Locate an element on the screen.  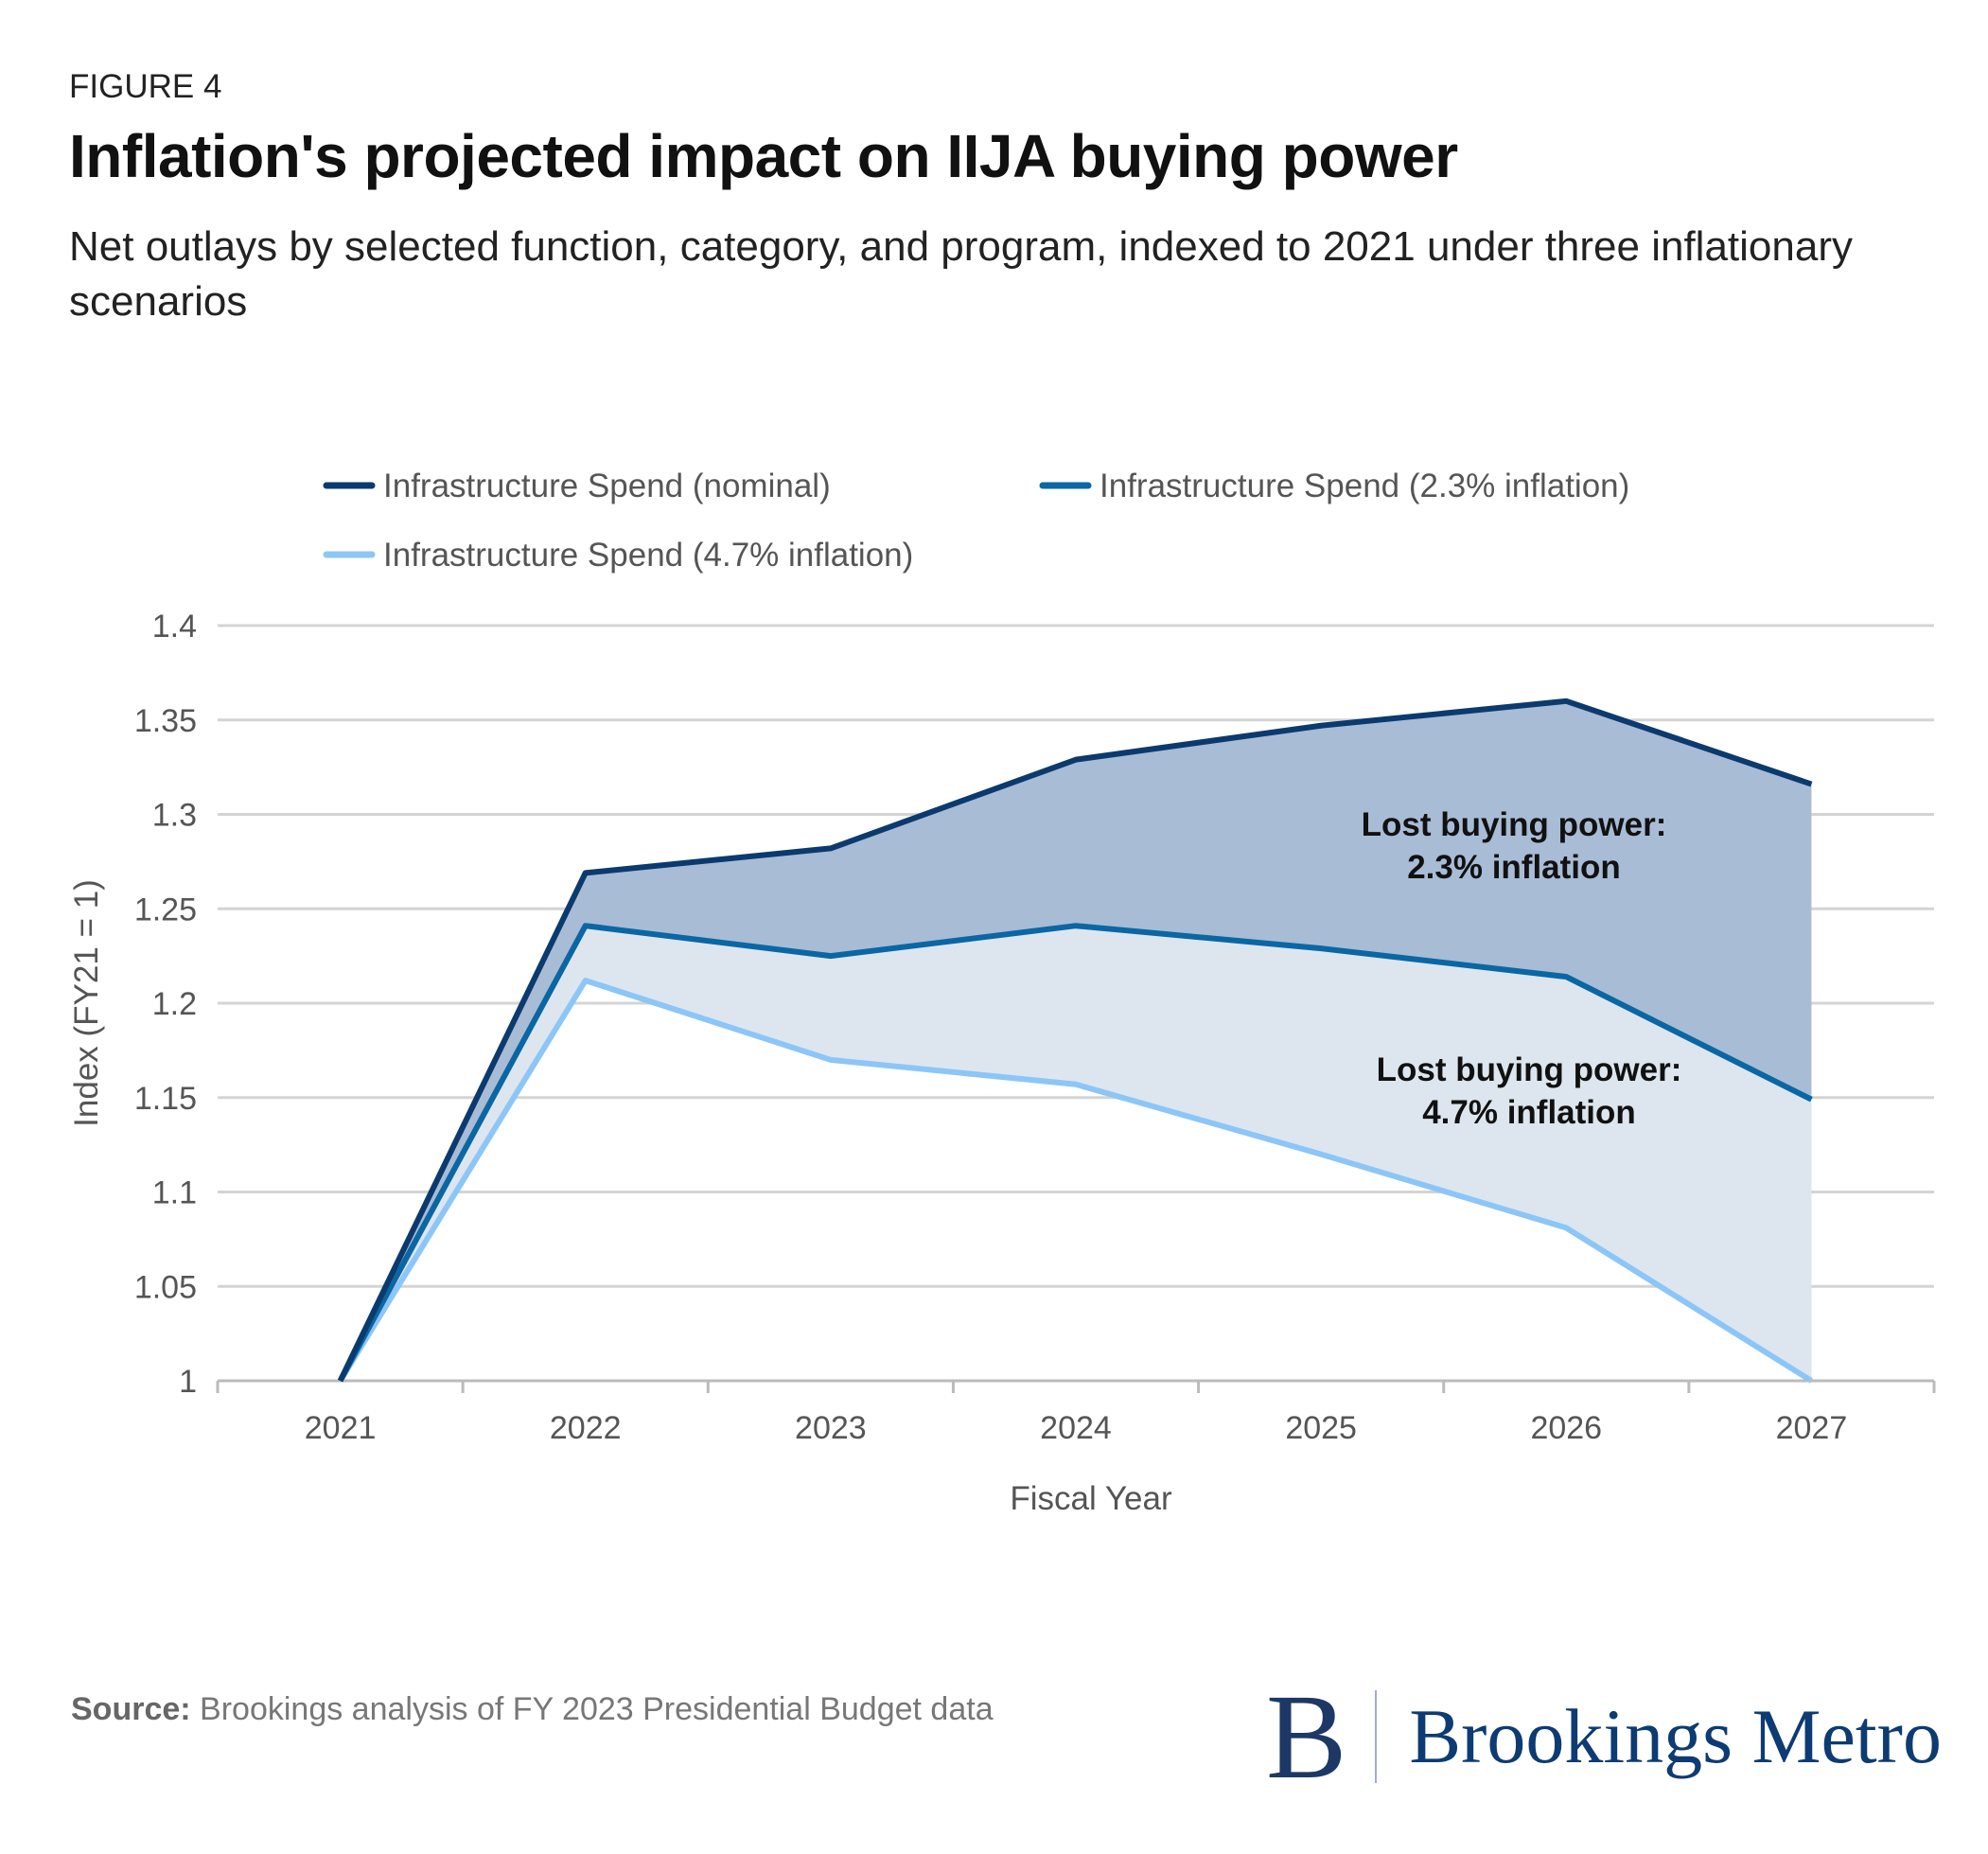
x-tick-label: 2024 is located at coordinates (1076, 1428).